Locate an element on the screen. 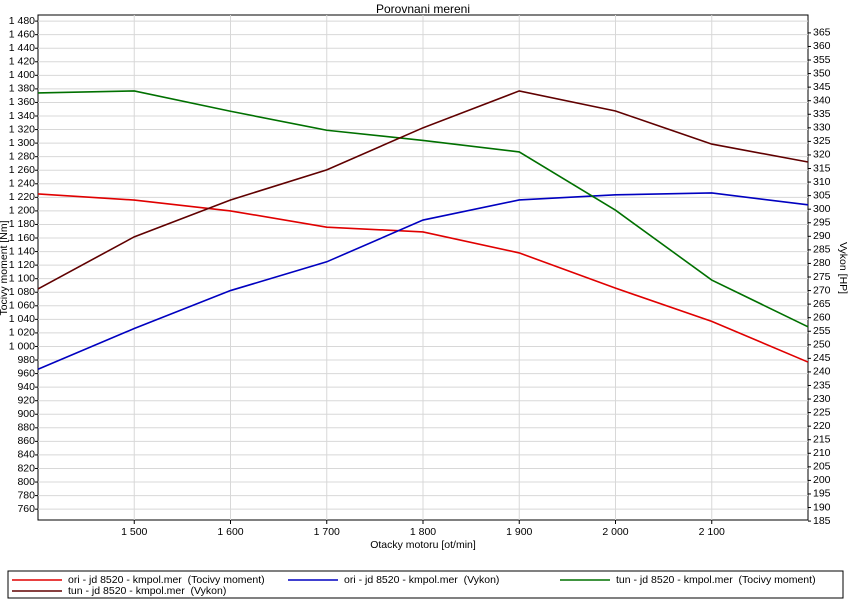 Image resolution: width=851 pixels, height=600 pixels. legend-label: tun - jd 8520 - kmpol.mer (Vykon) is located at coordinates (147, 591).